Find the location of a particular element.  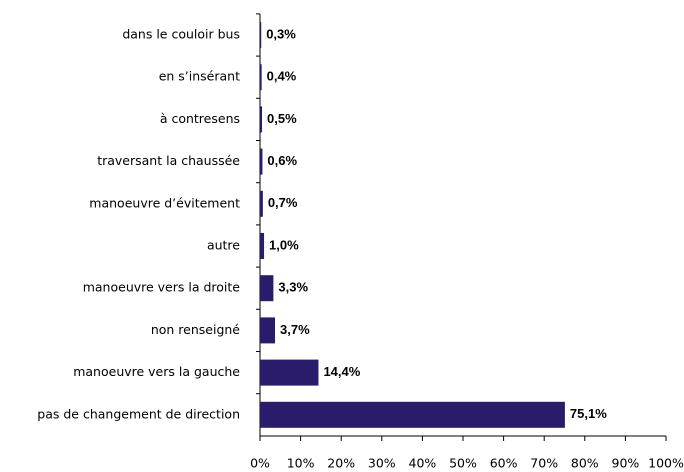

y-tick-label: manoeuvre vers la gauche is located at coordinates (156, 371).